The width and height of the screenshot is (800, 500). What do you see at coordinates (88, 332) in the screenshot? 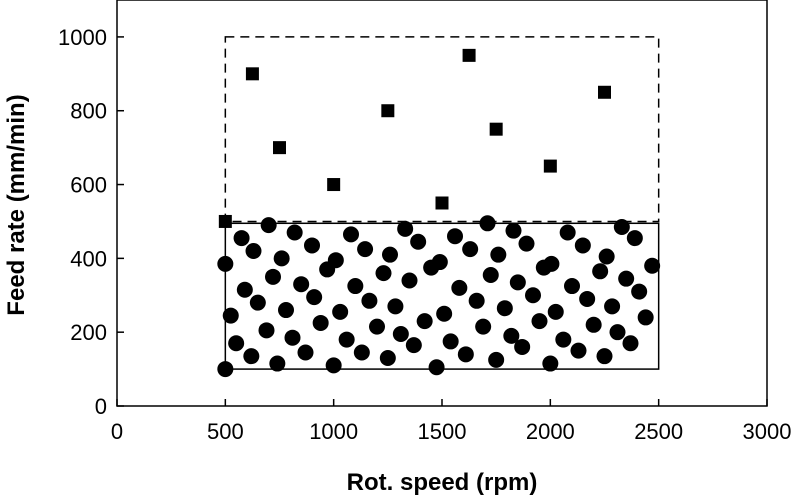
I see `y-tick-label: 200` at bounding box center [88, 332].